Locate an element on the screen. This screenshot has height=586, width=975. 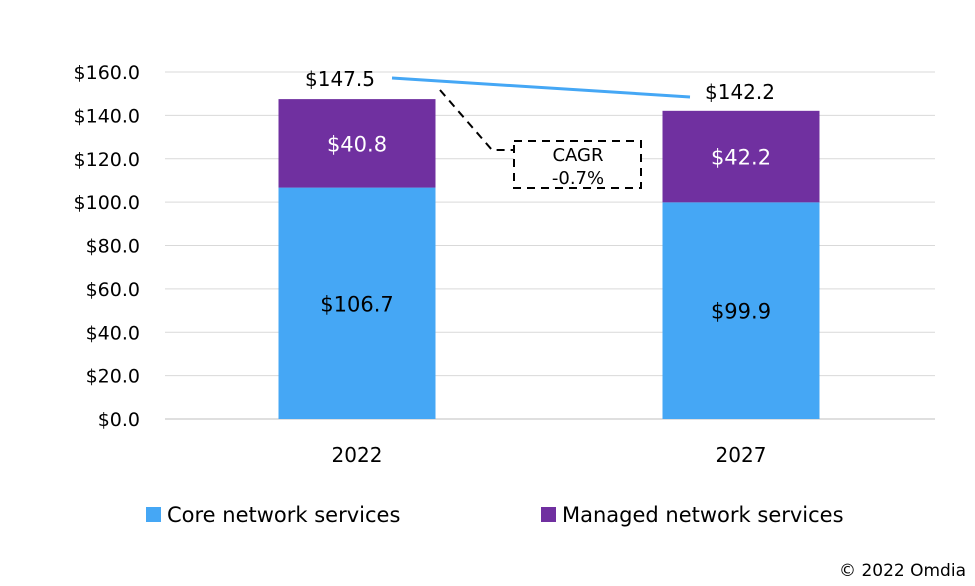
legend-swatch-core is located at coordinates (153, 514).